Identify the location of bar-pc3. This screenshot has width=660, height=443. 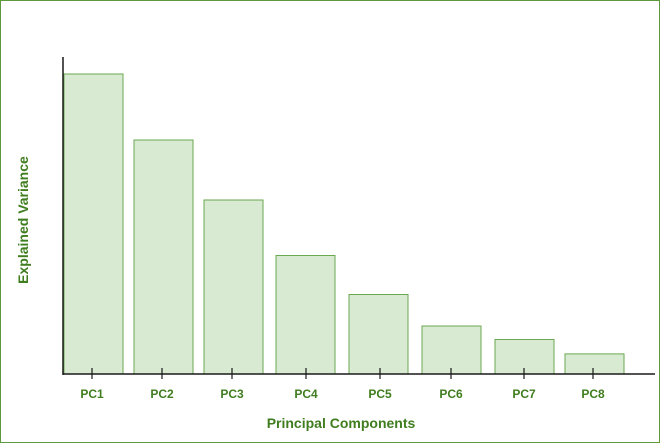
(233, 287).